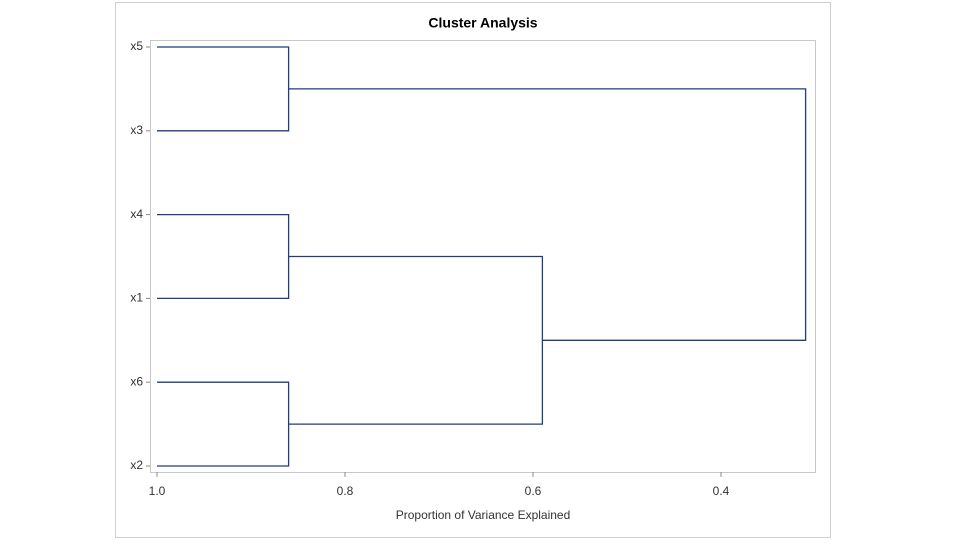 The width and height of the screenshot is (960, 545). I want to click on x-tick-label: 0.4, so click(721, 491).